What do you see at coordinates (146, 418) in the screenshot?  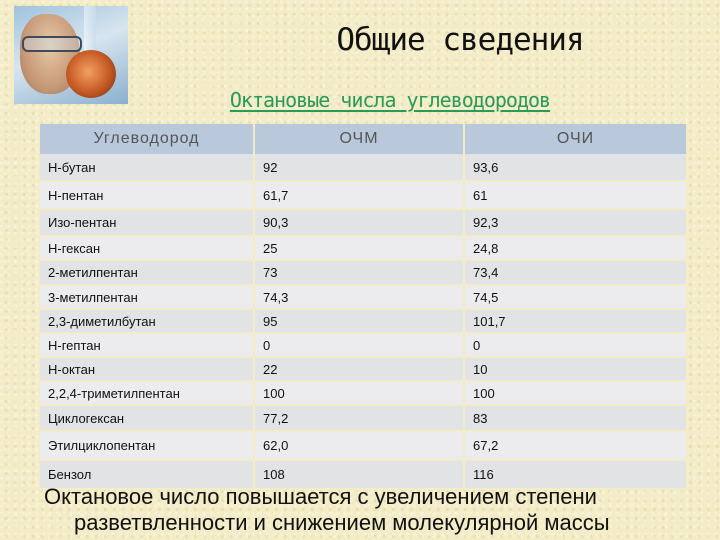 I see `cell-hydrocarbon: Циклогексан` at bounding box center [146, 418].